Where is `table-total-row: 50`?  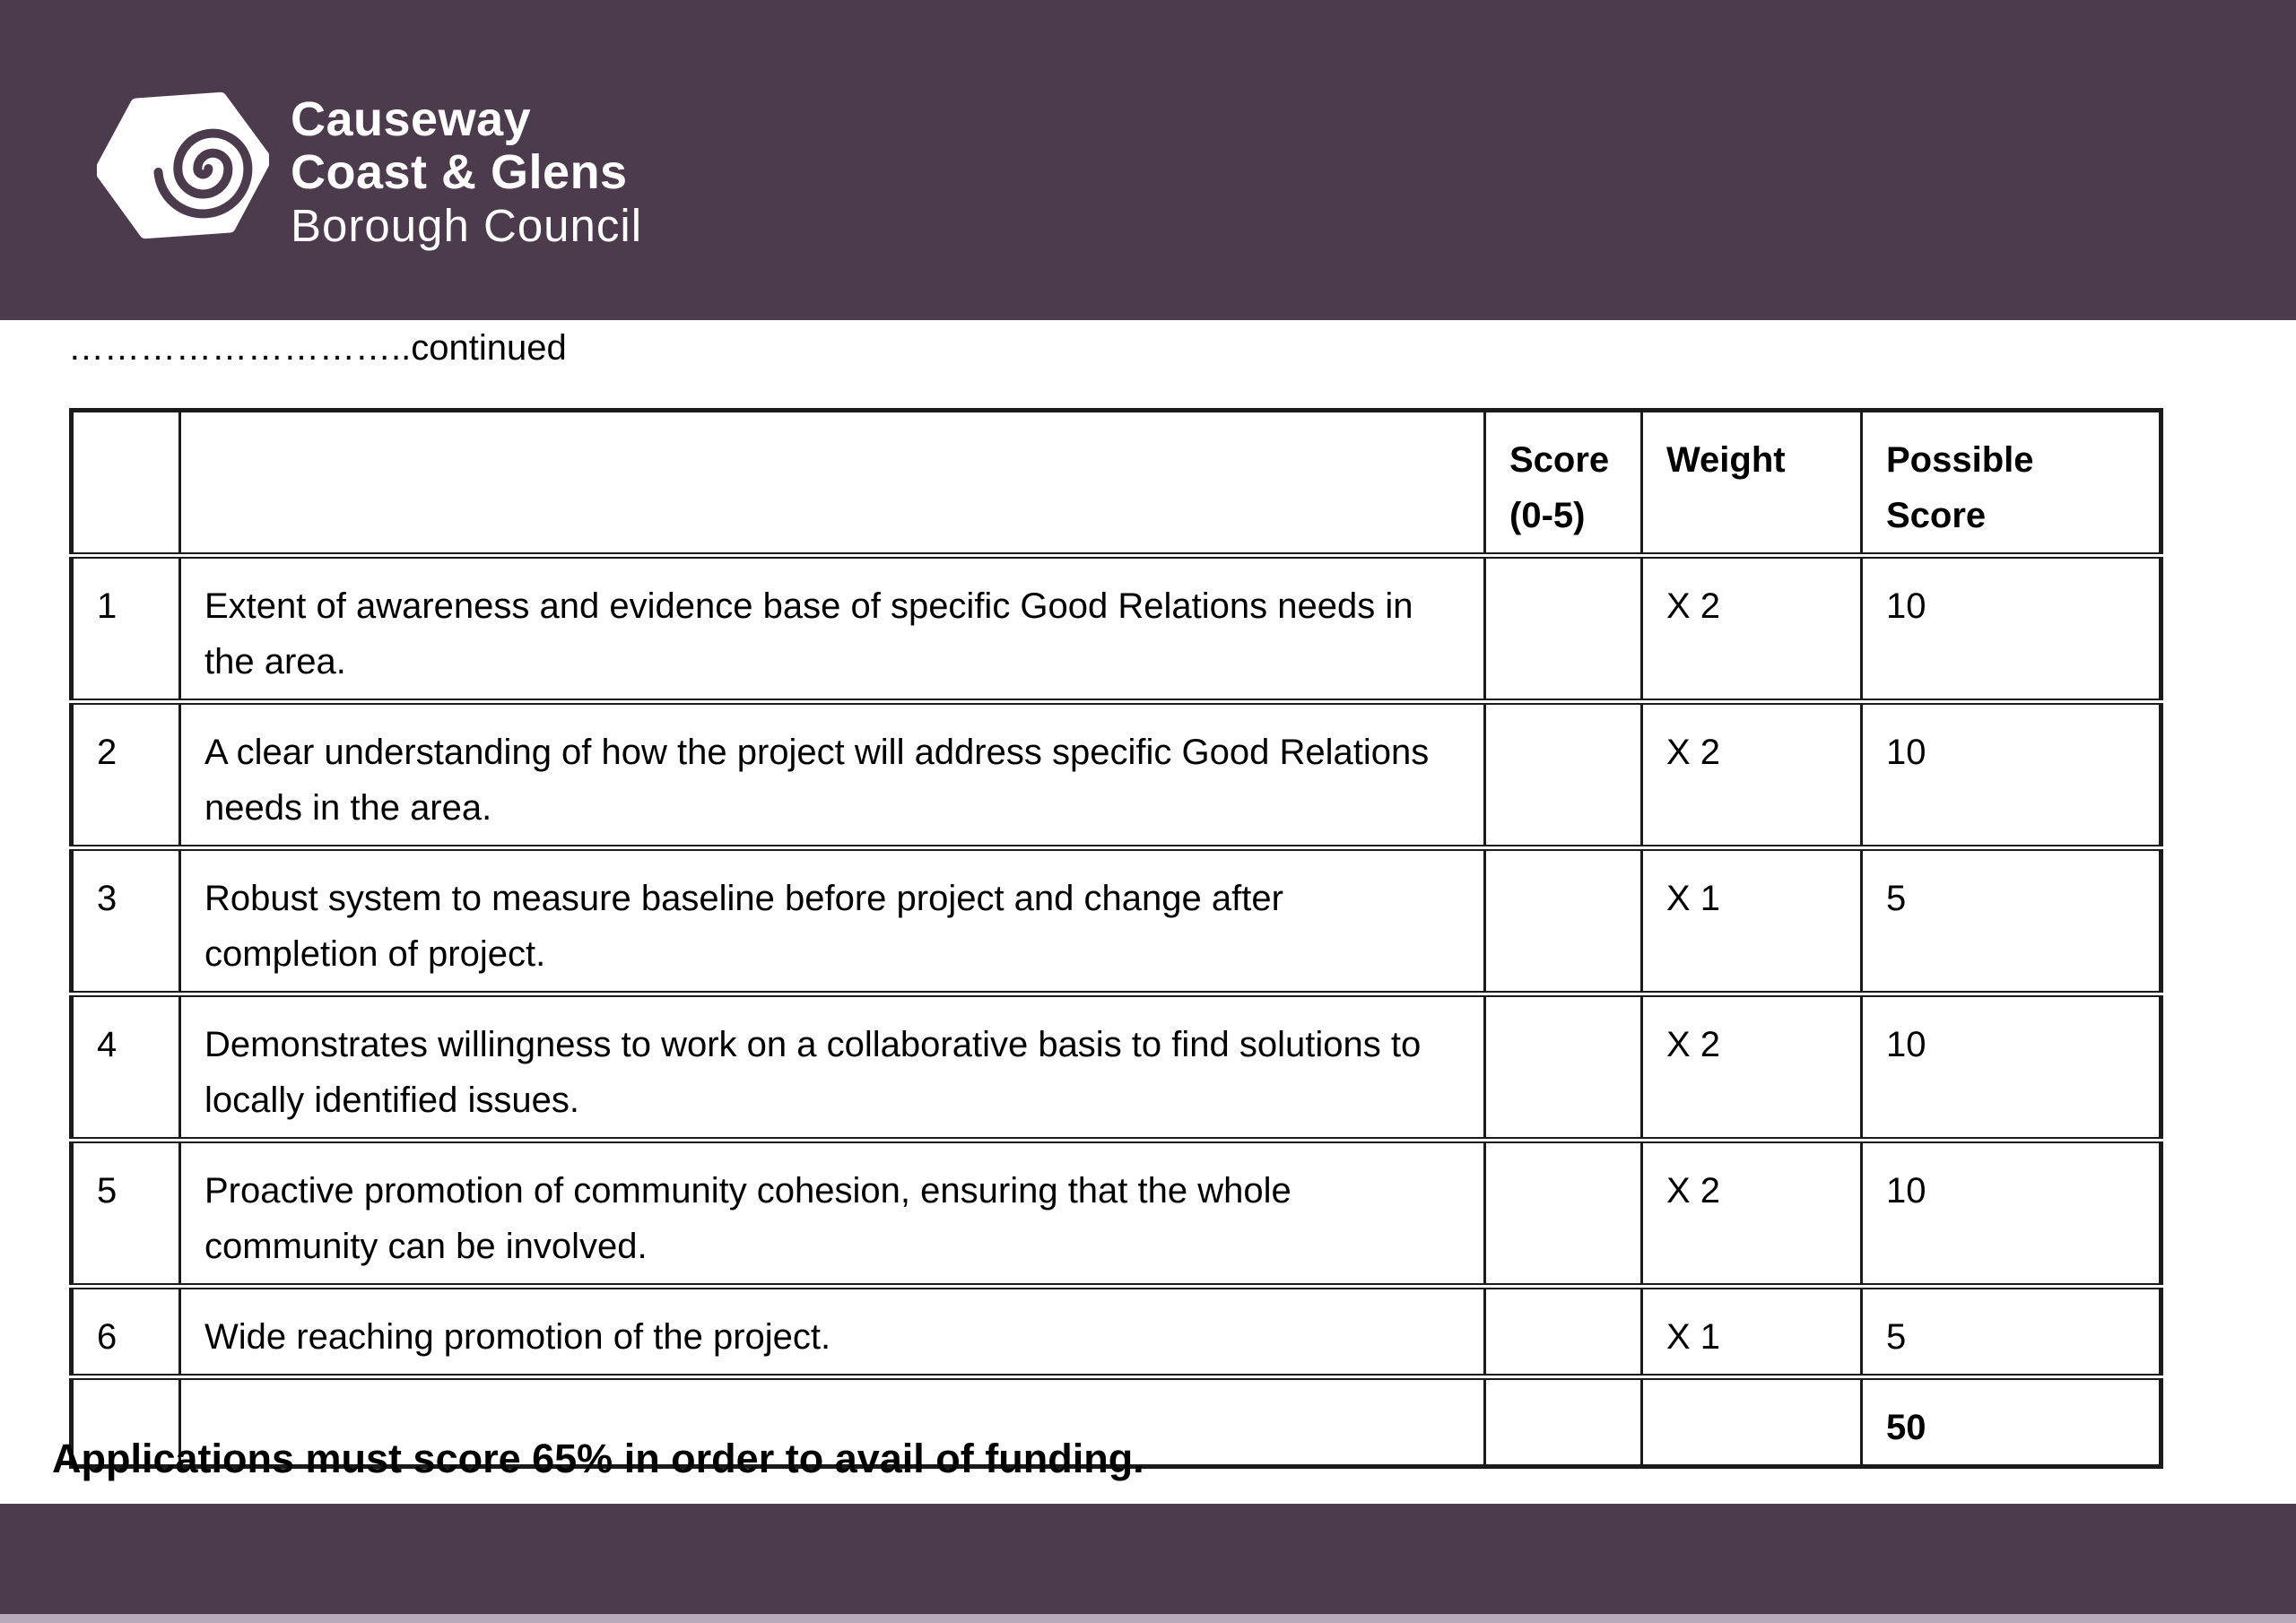
table-total-row: 50 is located at coordinates (1116, 1421).